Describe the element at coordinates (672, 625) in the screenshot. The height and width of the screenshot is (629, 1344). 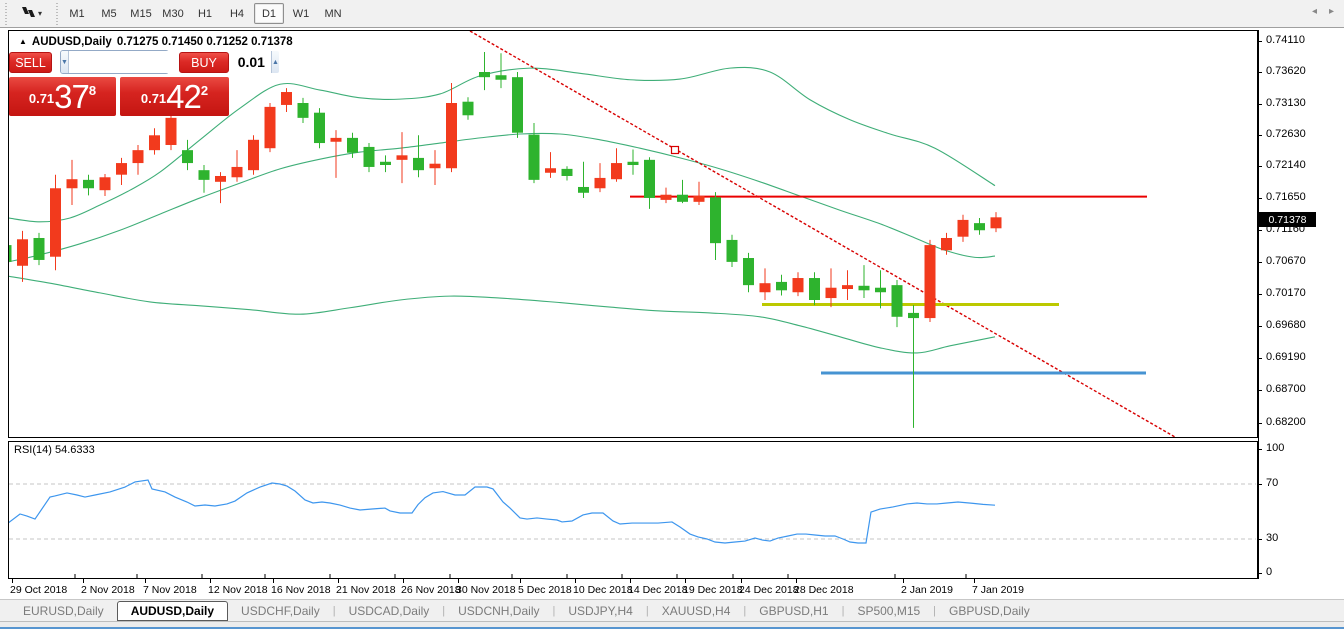
I see `status-strip` at that location.